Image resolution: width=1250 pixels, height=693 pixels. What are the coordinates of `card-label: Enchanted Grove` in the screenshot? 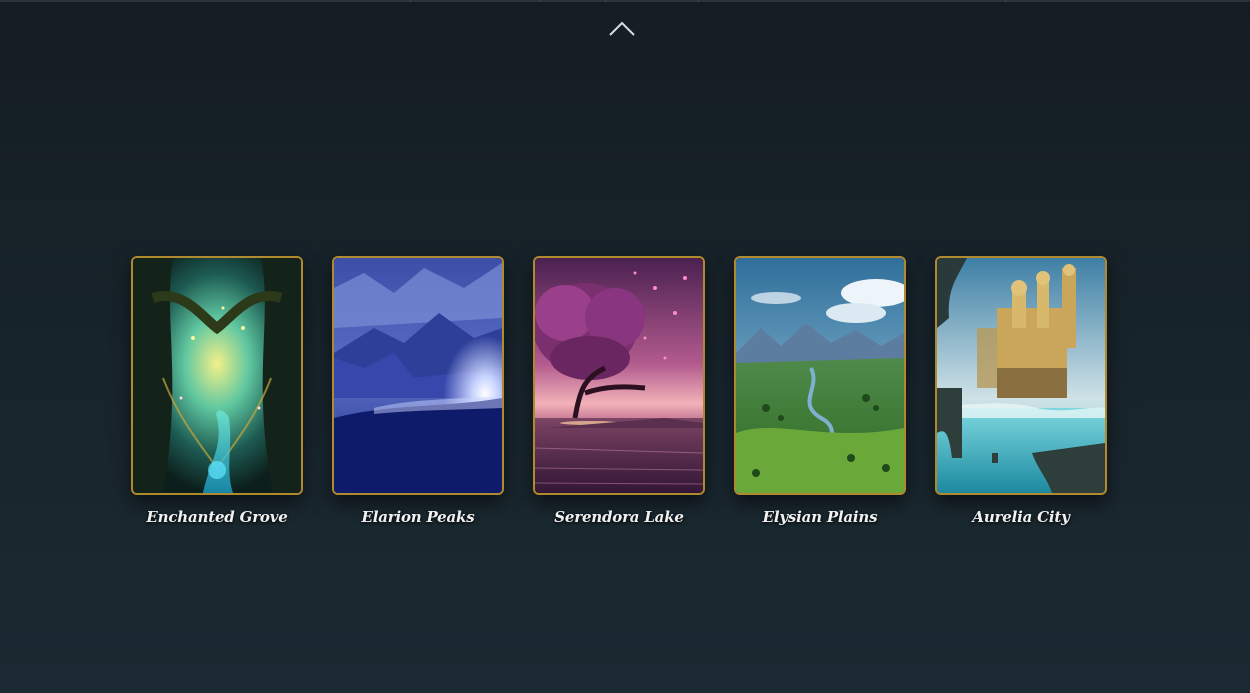 It's located at (217, 517).